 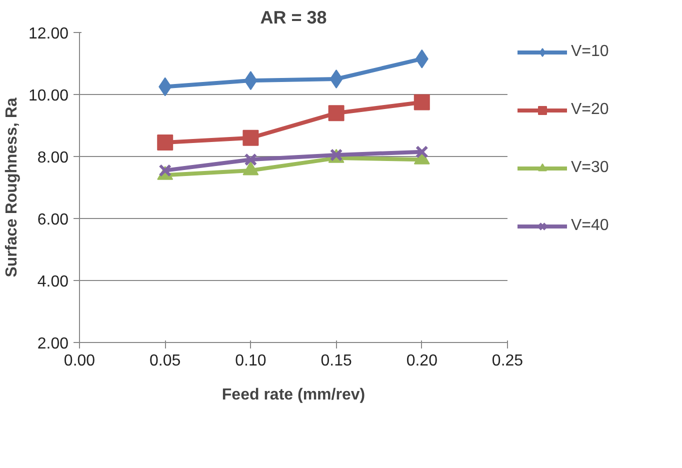 What do you see at coordinates (48, 34) in the screenshot?
I see `y-tick-label: 12.00` at bounding box center [48, 34].